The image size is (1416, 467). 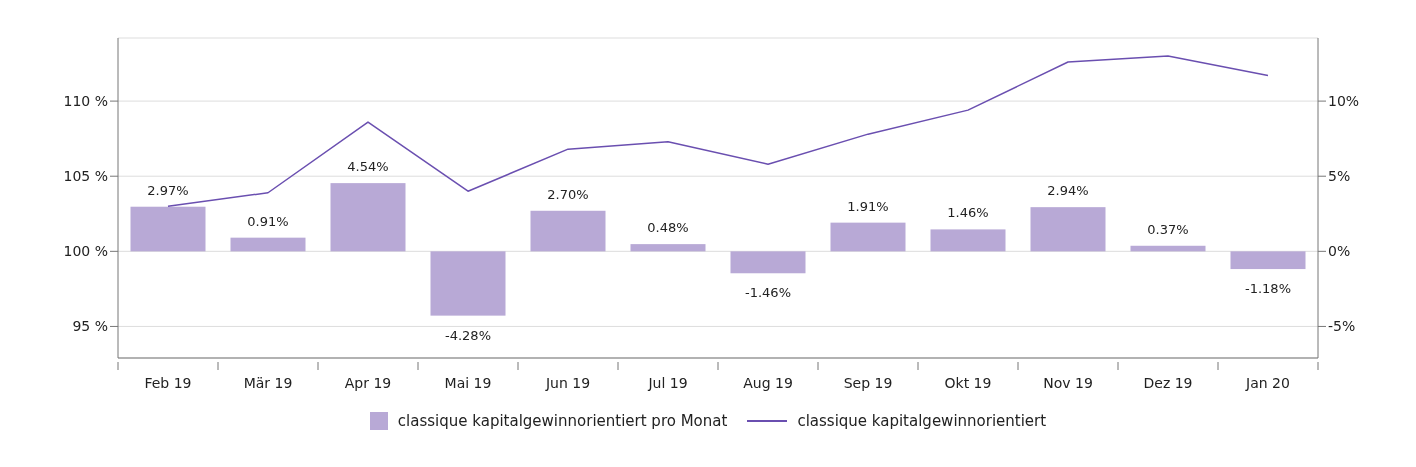 I want to click on x-tick-label: Mär 19, so click(x=268, y=383).